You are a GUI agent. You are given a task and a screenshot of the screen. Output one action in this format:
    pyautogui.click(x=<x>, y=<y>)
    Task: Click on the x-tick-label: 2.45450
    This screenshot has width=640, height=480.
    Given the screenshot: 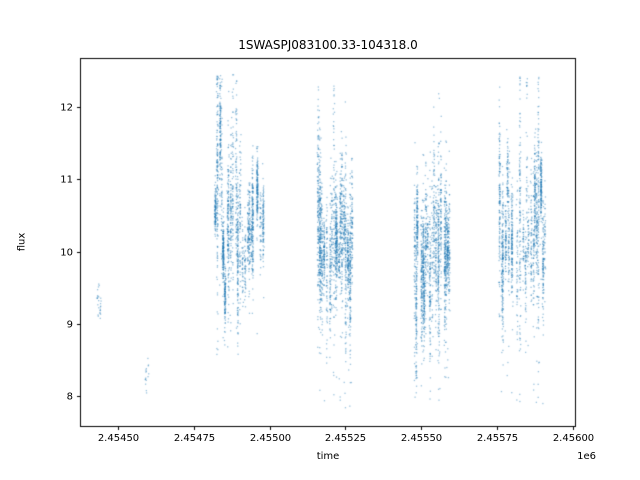 What is the action you would take?
    pyautogui.click(x=118, y=438)
    